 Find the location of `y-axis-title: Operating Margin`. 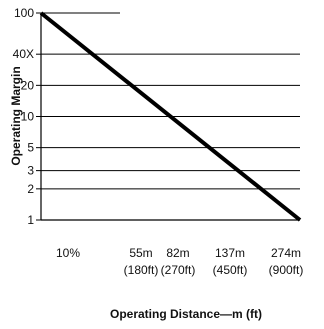

y-axis-title: Operating Margin is located at coordinates (16, 115).